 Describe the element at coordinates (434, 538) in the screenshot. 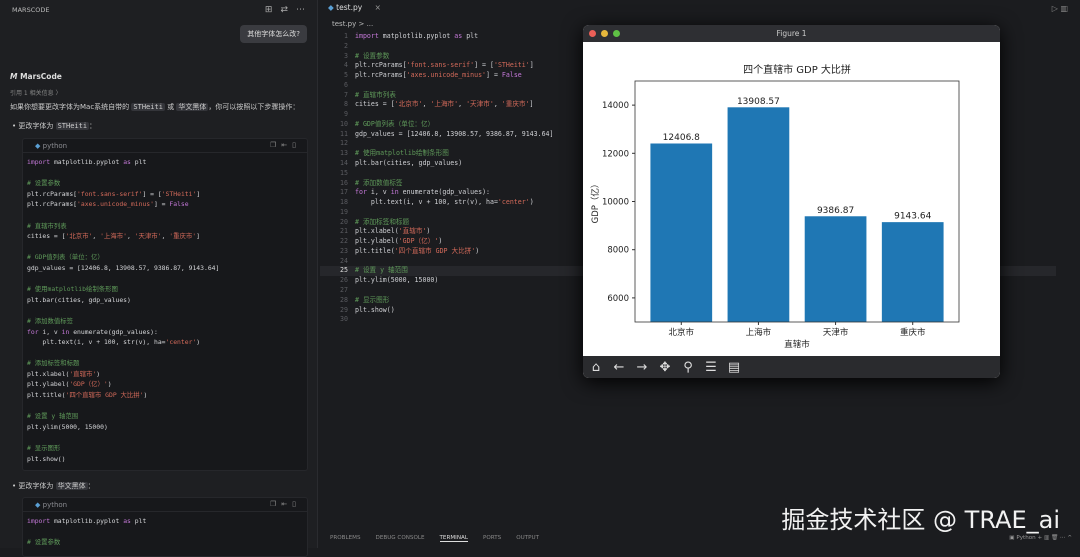

I see `panel-tabs: PROBLEMS DEBUG CONSOLE TERMINAL PORTS OUTPUT` at that location.